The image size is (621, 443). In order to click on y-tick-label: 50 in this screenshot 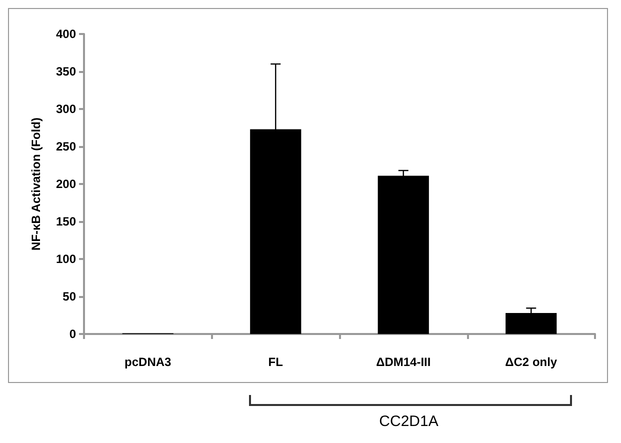, I will do `click(69, 297)`.